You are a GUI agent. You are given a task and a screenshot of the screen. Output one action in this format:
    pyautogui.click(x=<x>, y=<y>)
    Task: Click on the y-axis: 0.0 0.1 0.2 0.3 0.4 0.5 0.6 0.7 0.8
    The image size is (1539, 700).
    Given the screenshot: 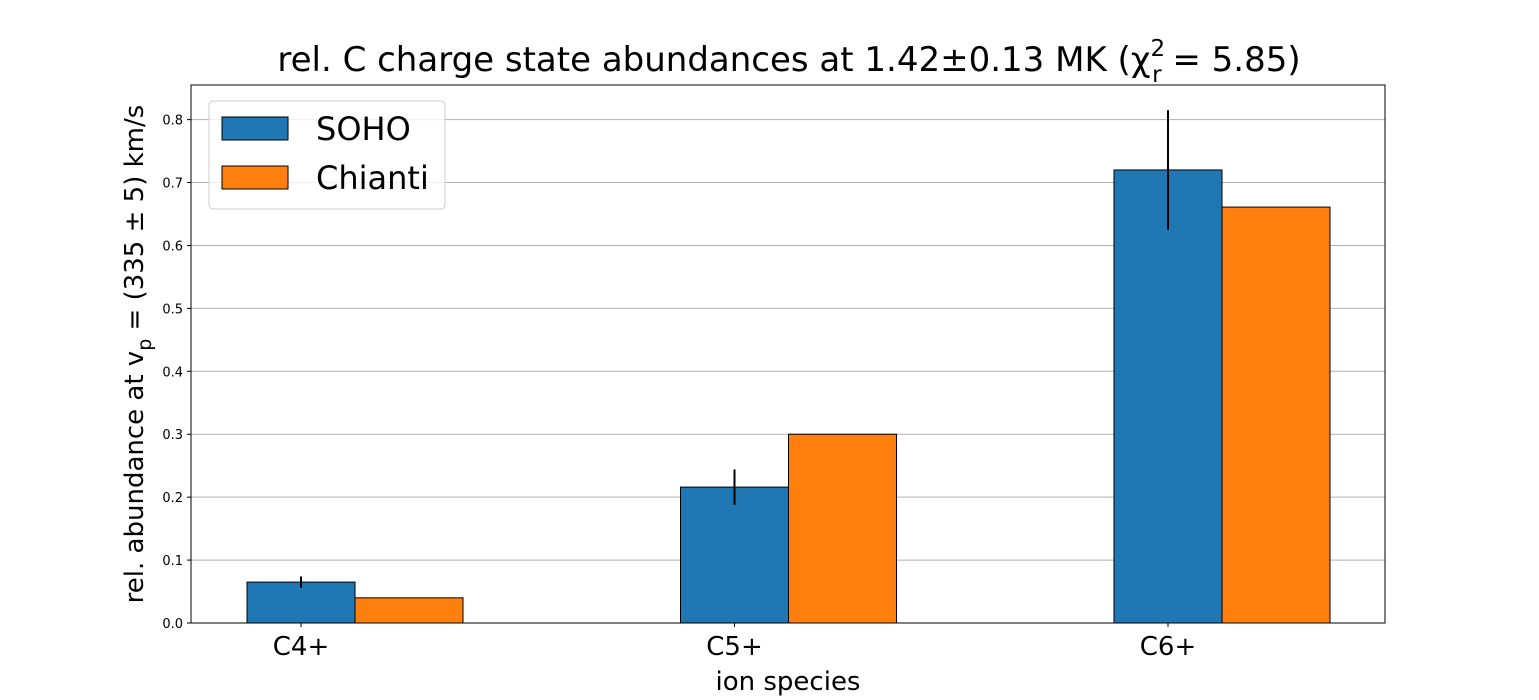 What is the action you would take?
    pyautogui.click(x=176, y=373)
    